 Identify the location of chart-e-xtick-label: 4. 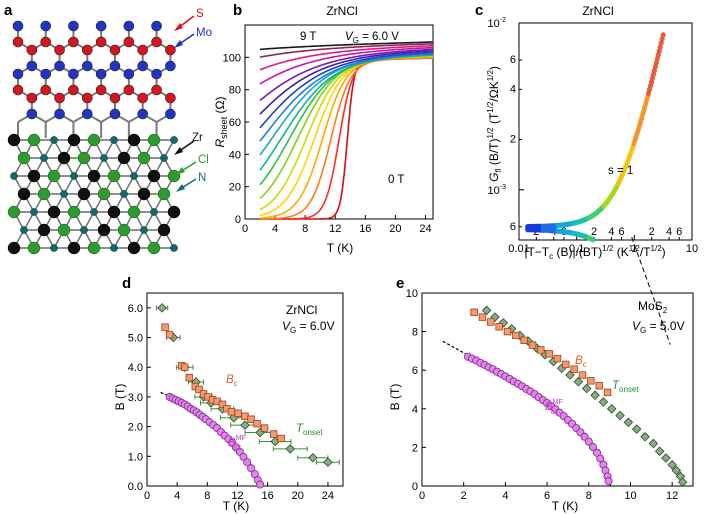
(505, 496).